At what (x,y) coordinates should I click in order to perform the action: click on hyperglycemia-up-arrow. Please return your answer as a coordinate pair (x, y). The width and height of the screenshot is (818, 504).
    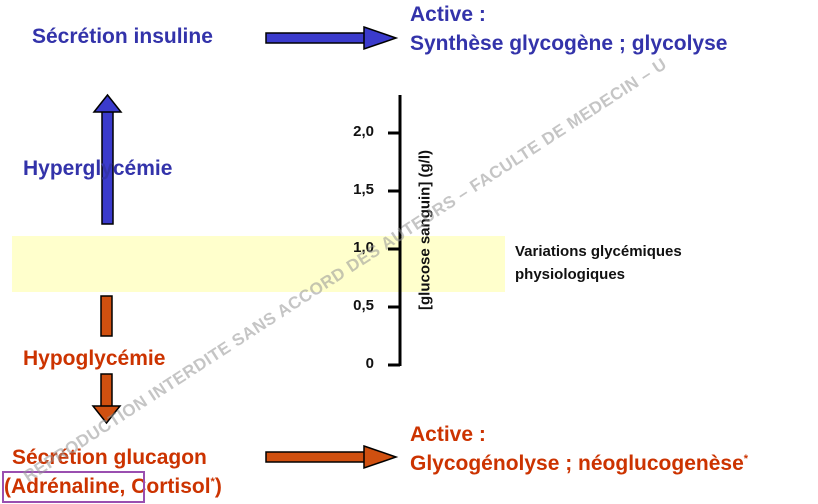
    Looking at the image, I should click on (107, 159).